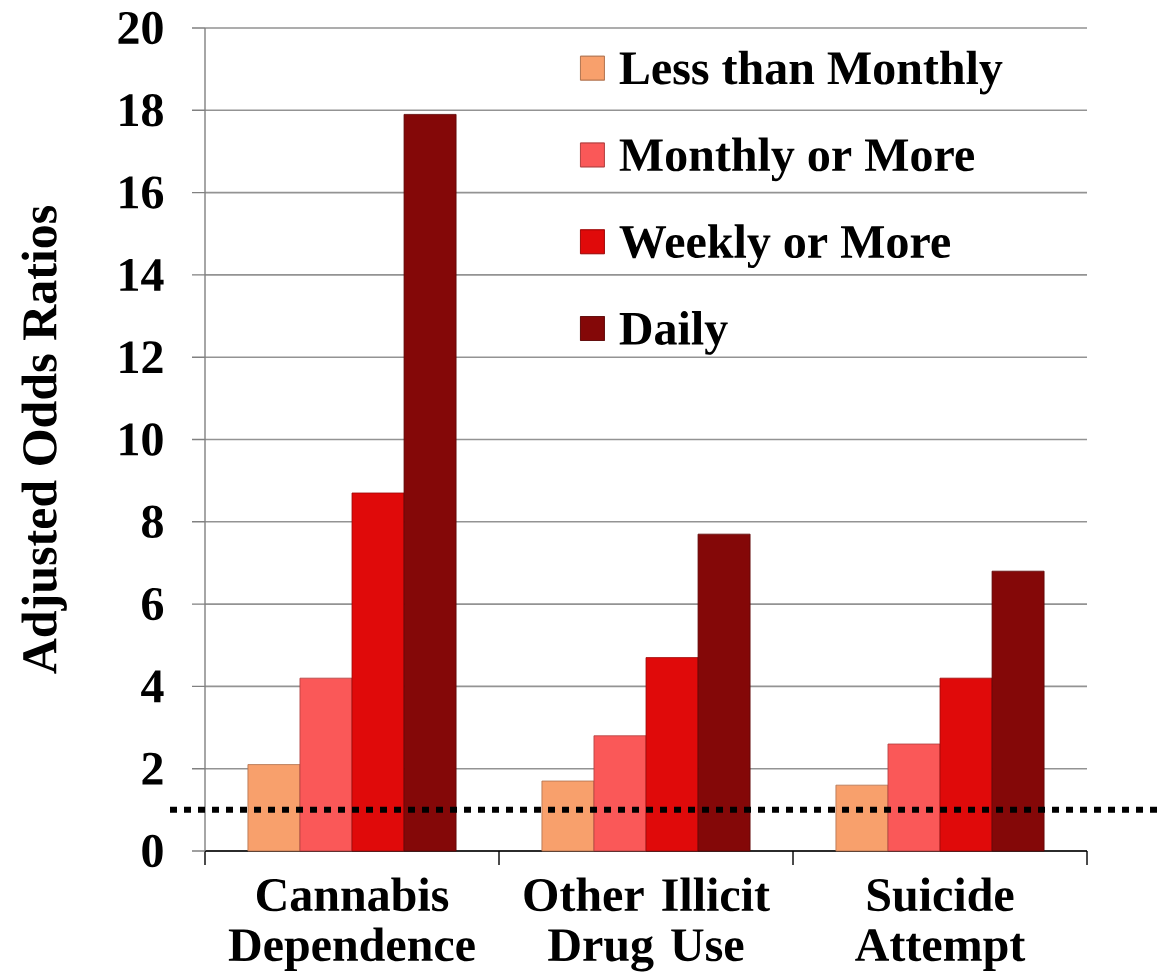 The height and width of the screenshot is (976, 1163). Describe the element at coordinates (142, 275) in the screenshot. I see `y-tick-label: 14` at that location.